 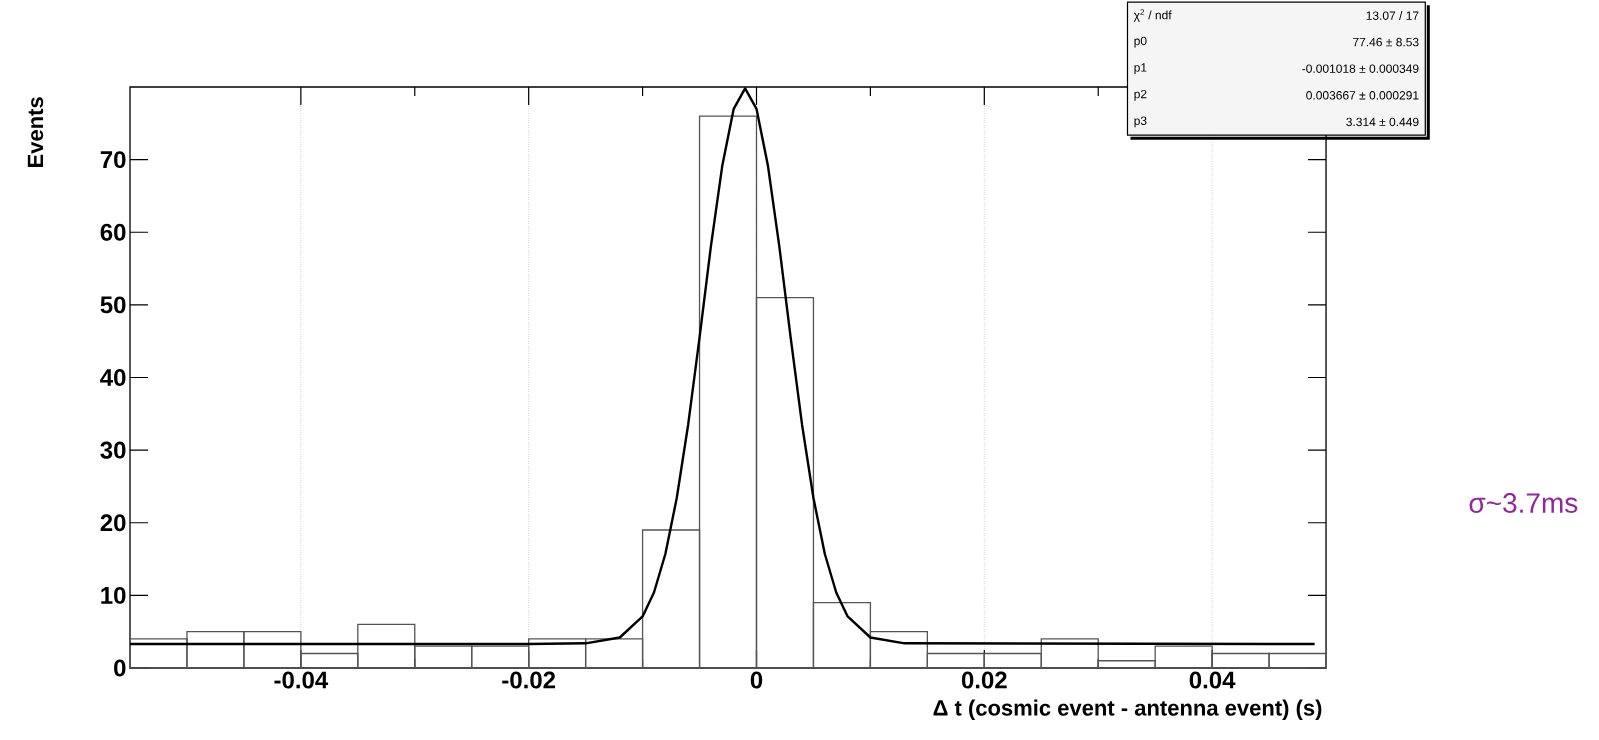 I want to click on y-axis-title: Events, so click(x=35, y=132).